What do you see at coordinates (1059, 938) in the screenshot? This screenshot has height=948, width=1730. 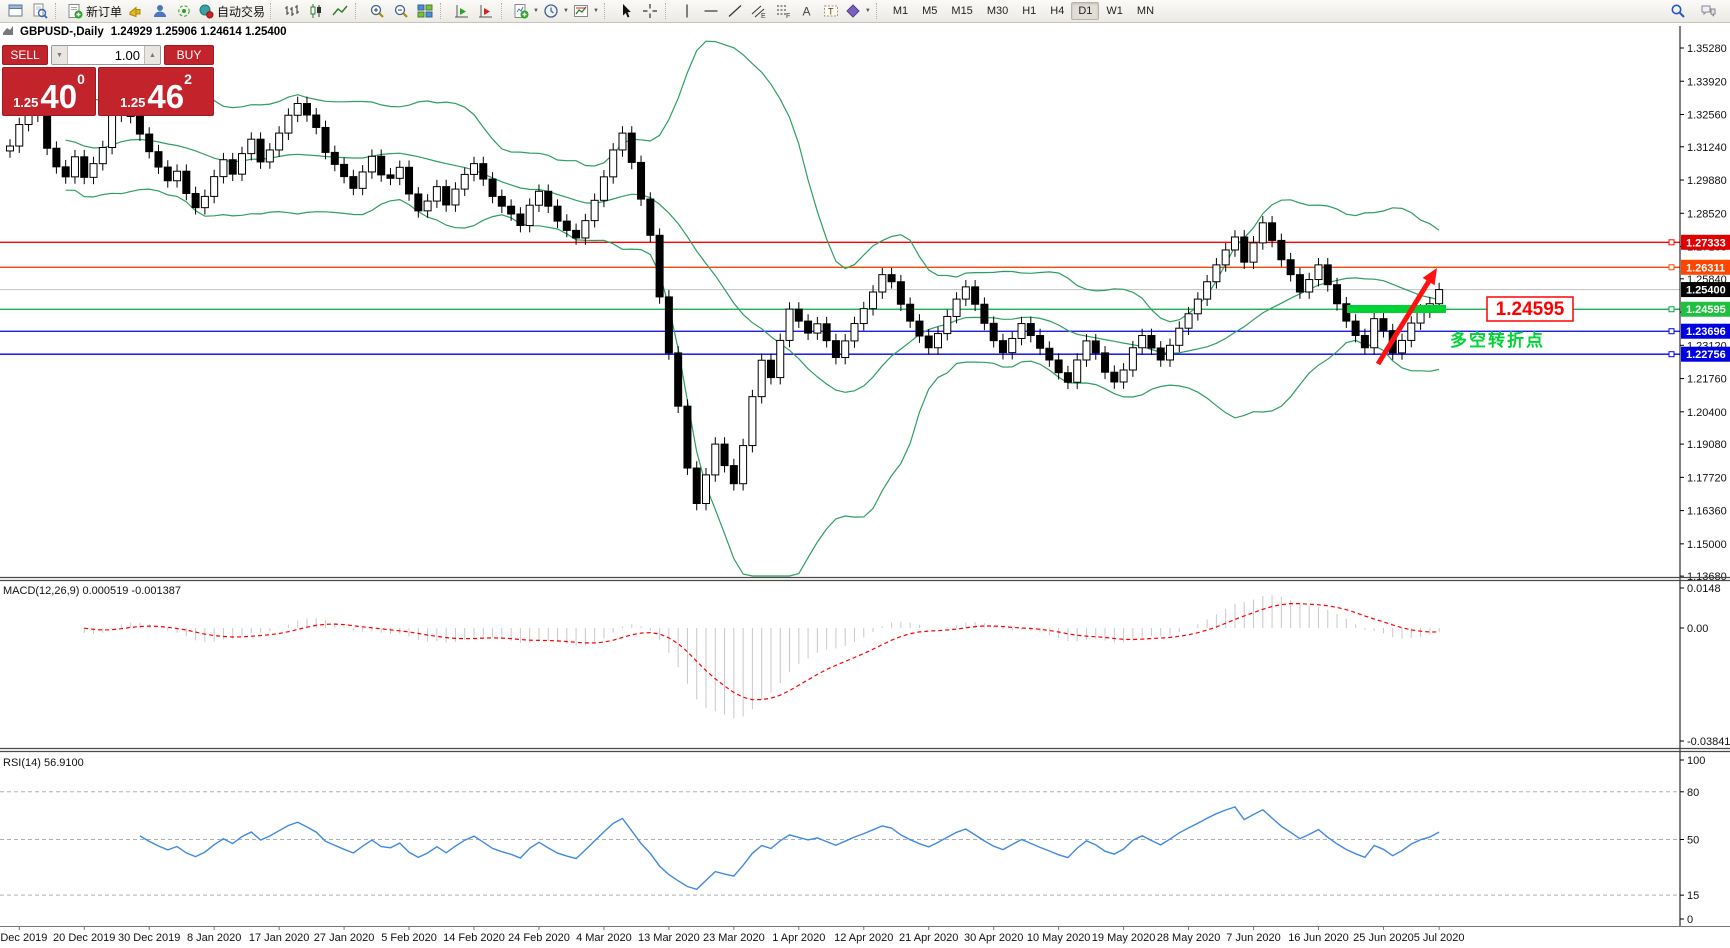 I see `time-tick-label: 10 May 2020` at bounding box center [1059, 938].